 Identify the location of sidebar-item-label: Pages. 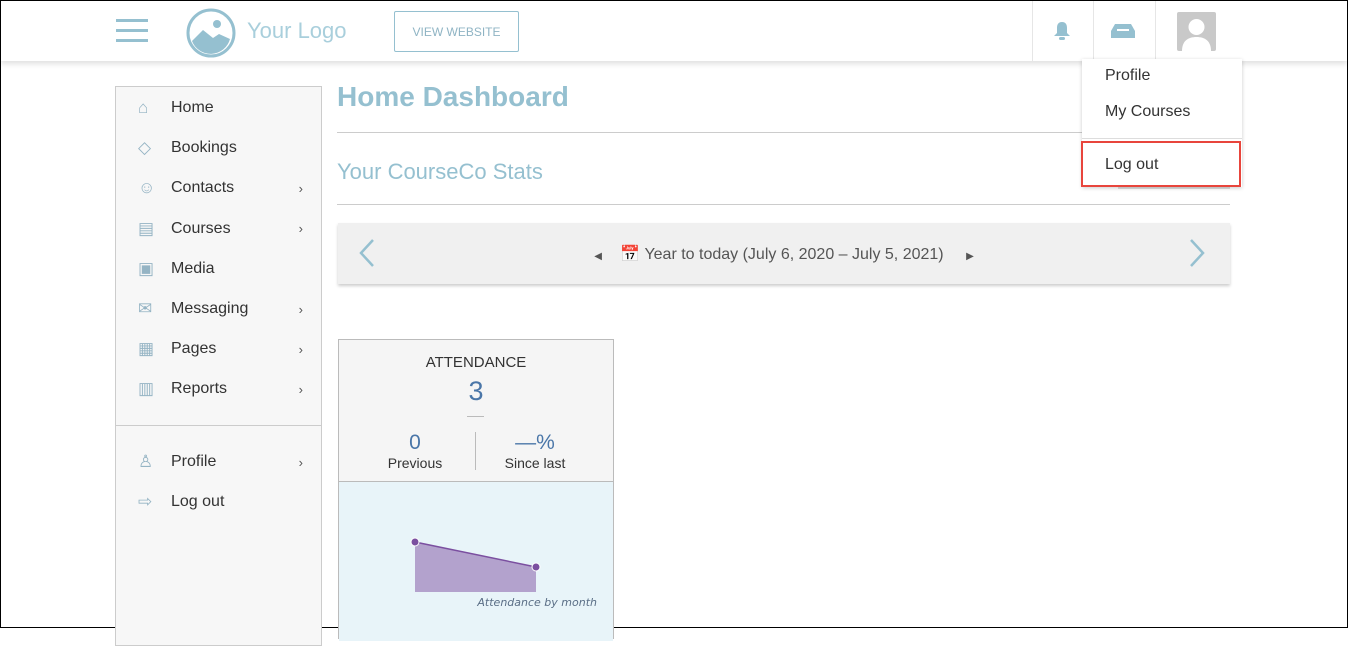
(194, 349).